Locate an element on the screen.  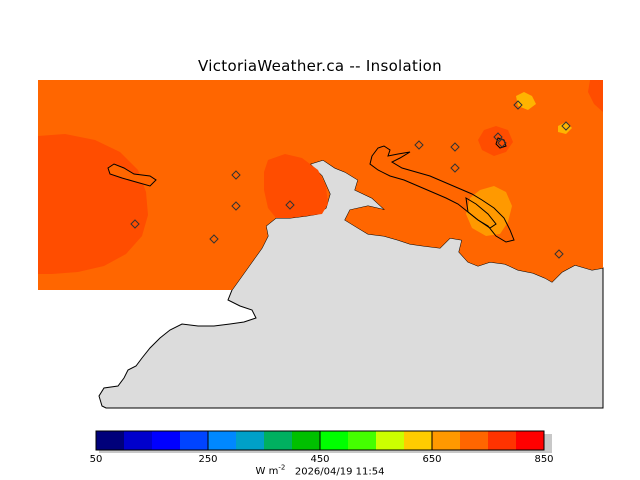
color-scale-tick-label: 50 is located at coordinates (96, 459).